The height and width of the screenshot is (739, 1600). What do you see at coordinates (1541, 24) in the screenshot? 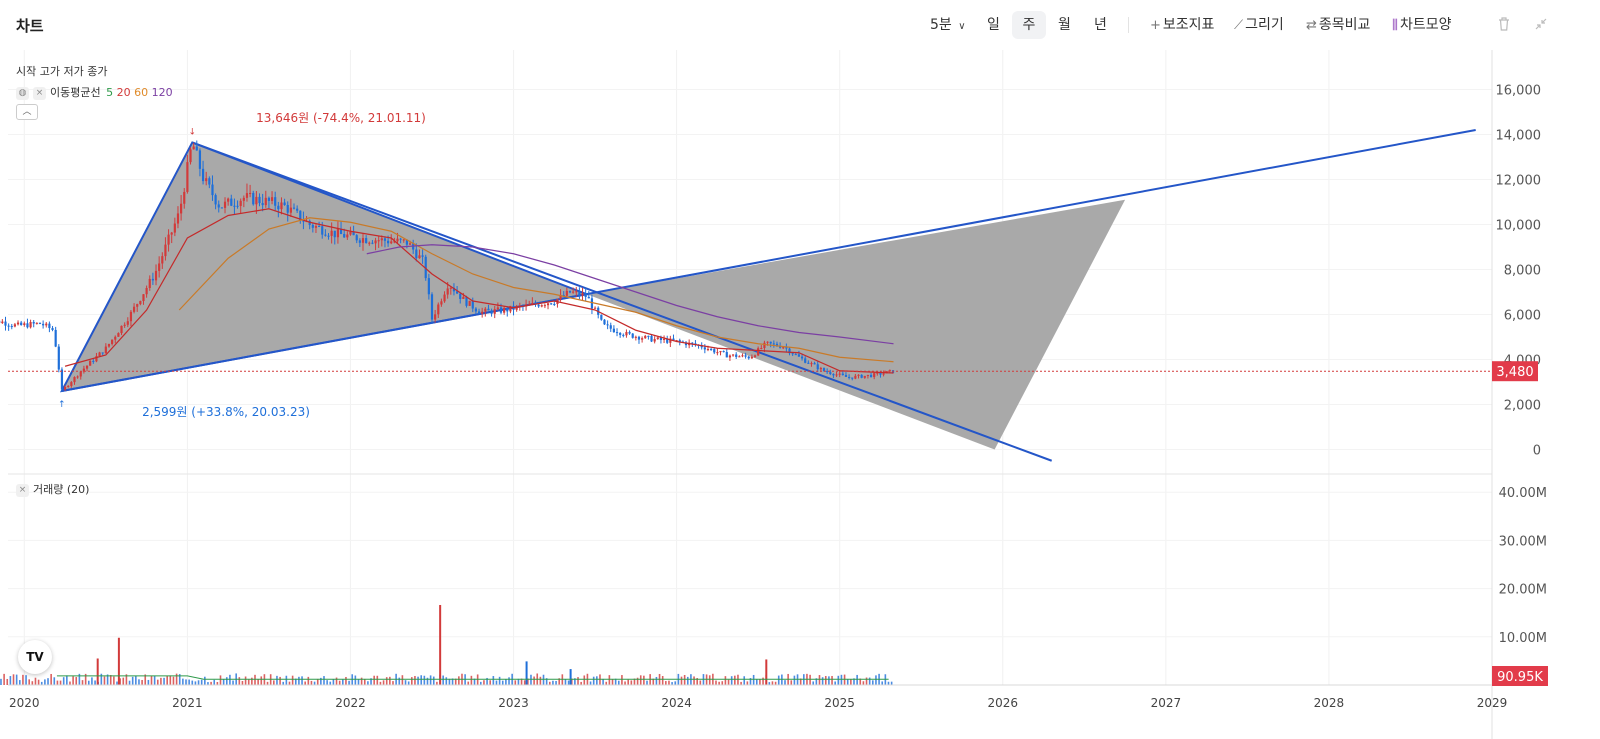
I see `collapse-button` at bounding box center [1541, 24].